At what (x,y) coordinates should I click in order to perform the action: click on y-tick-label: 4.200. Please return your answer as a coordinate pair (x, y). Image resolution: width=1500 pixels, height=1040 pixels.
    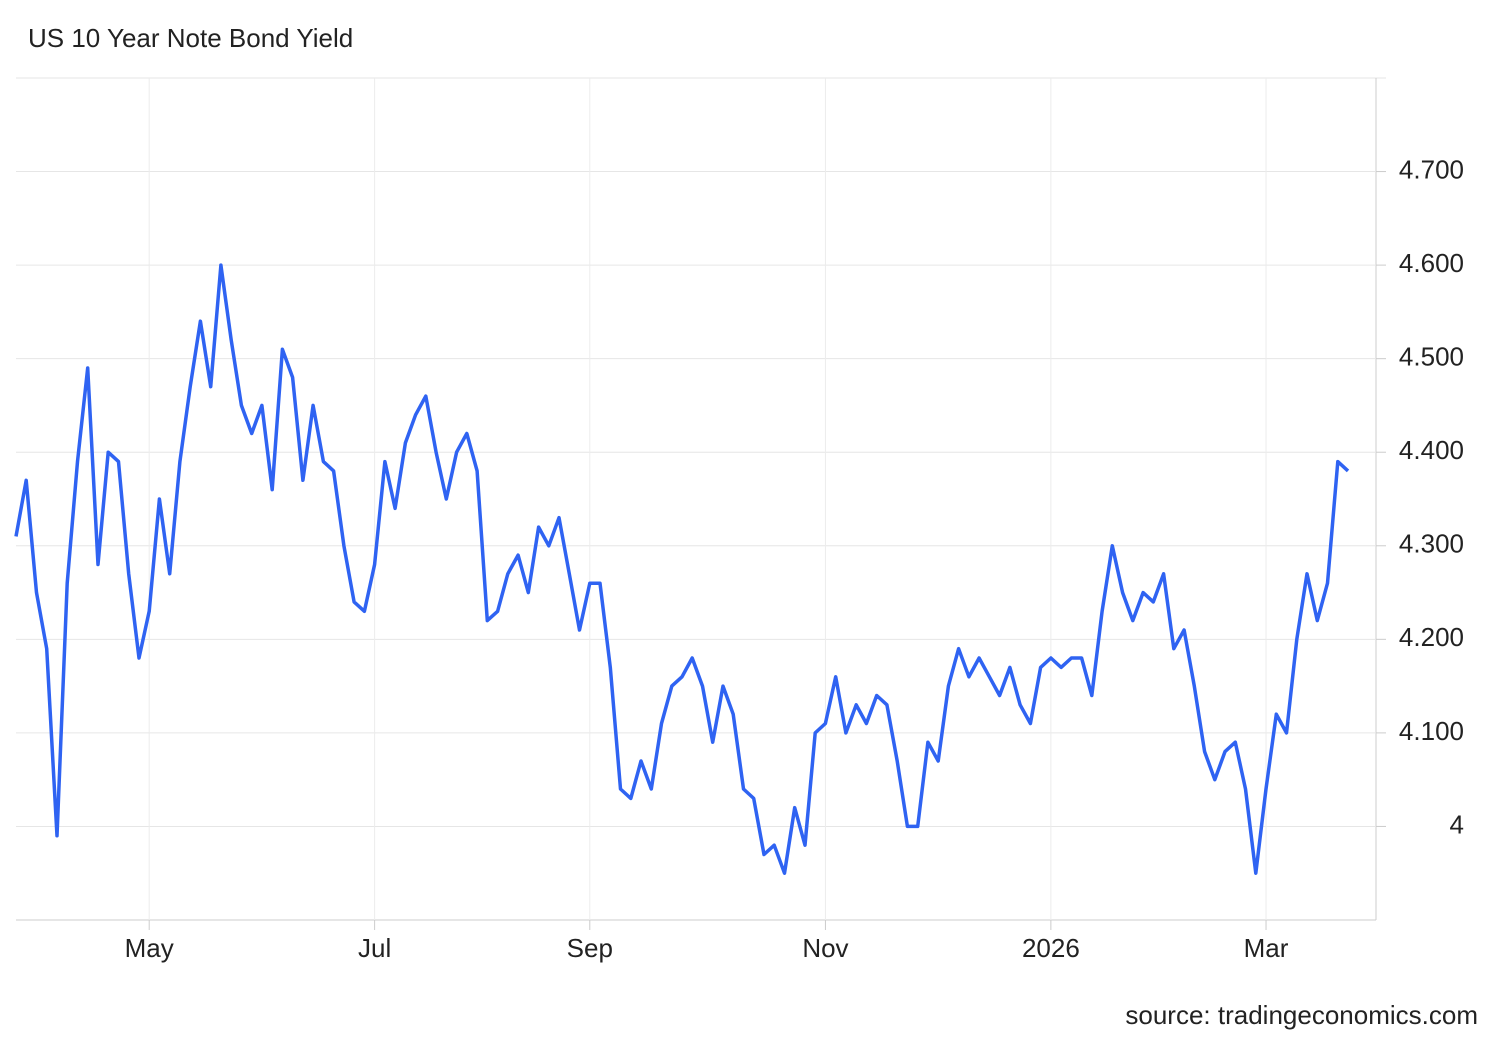
    Looking at the image, I should click on (1431, 637).